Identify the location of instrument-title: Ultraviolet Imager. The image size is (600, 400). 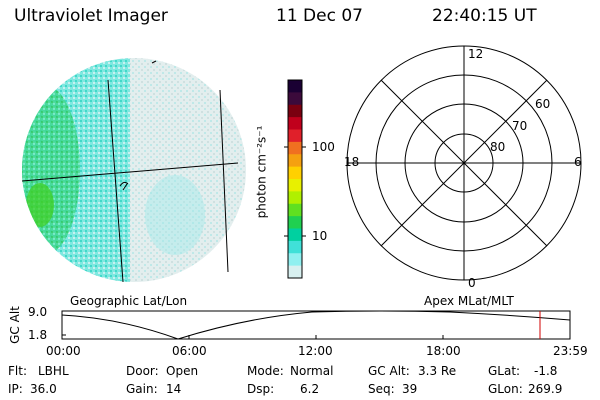
(91, 16).